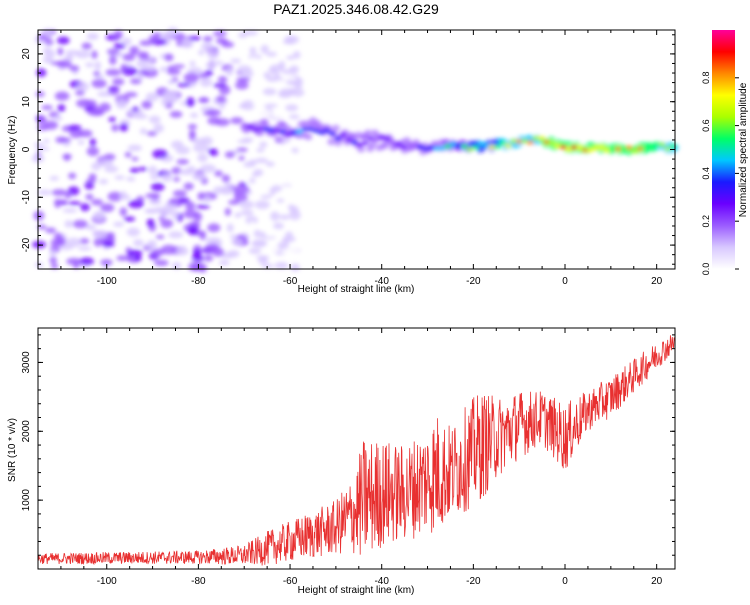 The width and height of the screenshot is (750, 605). I want to click on colorbar-tick-label: 0.2, so click(706, 221).